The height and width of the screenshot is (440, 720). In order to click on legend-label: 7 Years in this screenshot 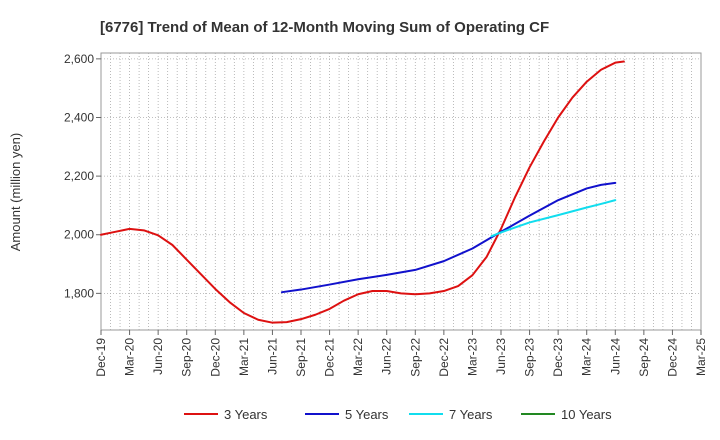, I will do `click(471, 414)`.